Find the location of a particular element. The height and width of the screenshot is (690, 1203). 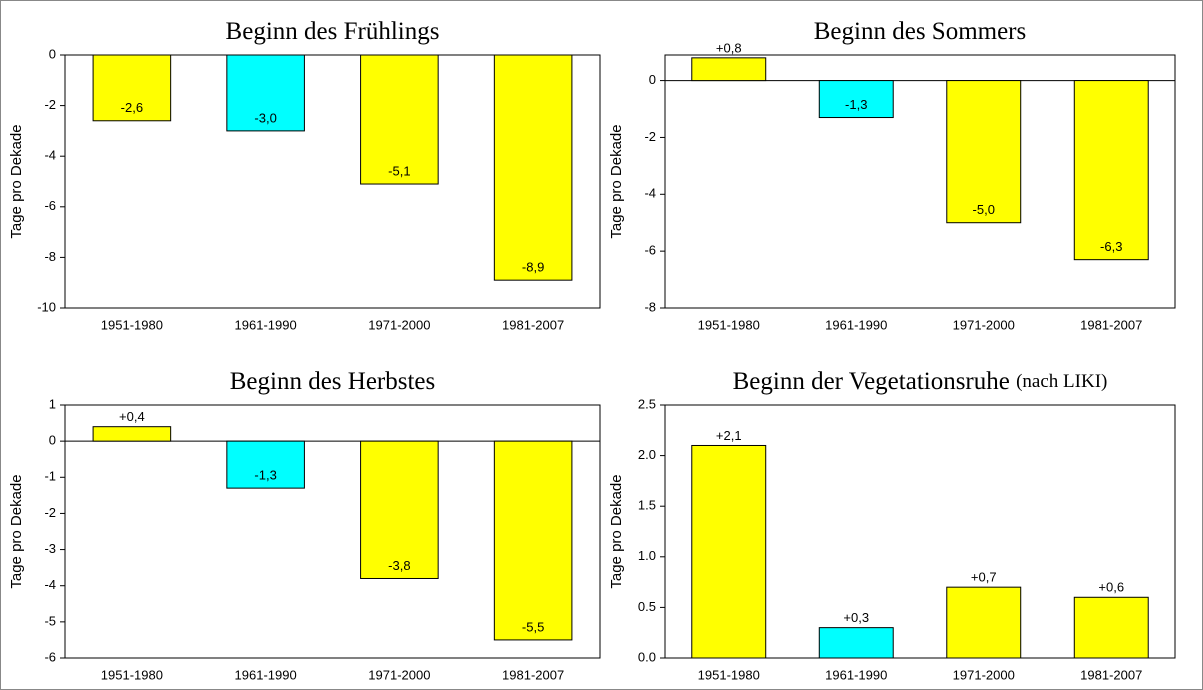

title-main: Beginn des Herbstes is located at coordinates (333, 381).